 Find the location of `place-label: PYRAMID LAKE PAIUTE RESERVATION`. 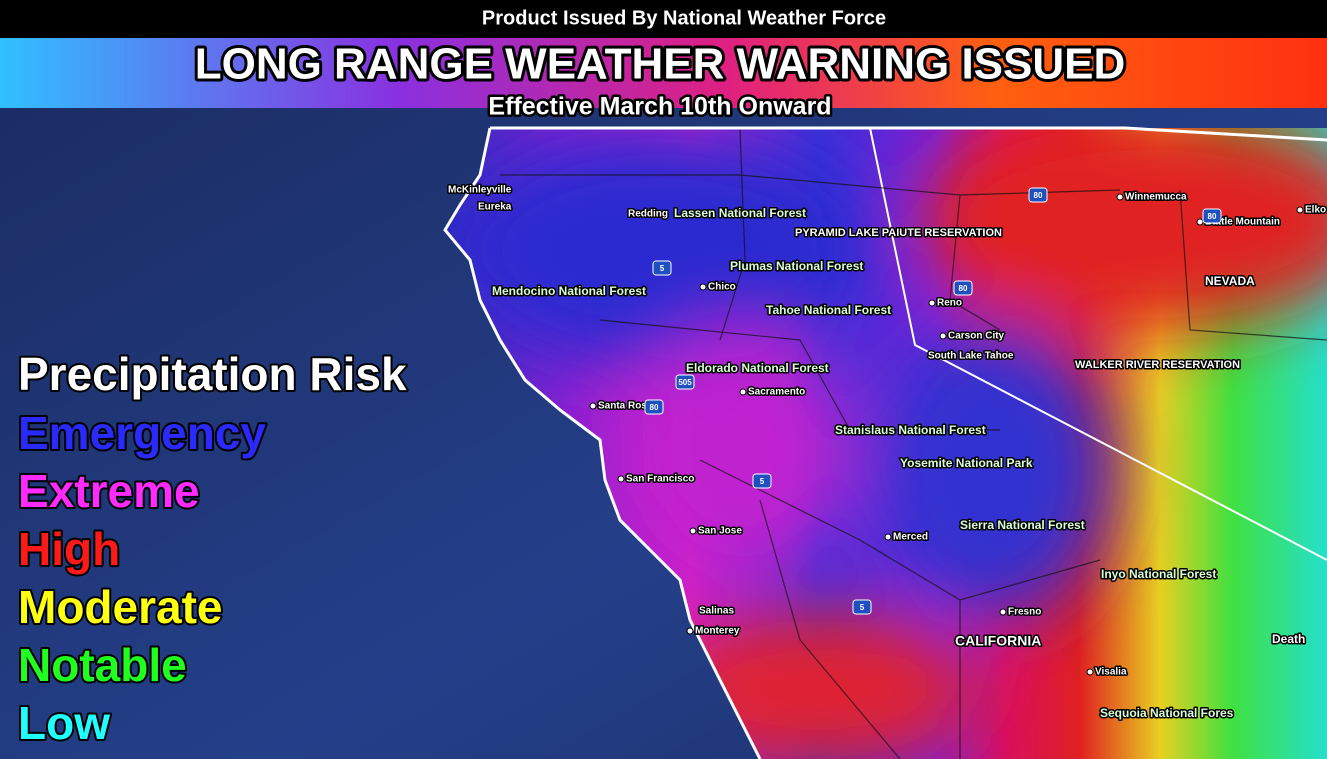

place-label: PYRAMID LAKE PAIUTE RESERVATION is located at coordinates (898, 233).